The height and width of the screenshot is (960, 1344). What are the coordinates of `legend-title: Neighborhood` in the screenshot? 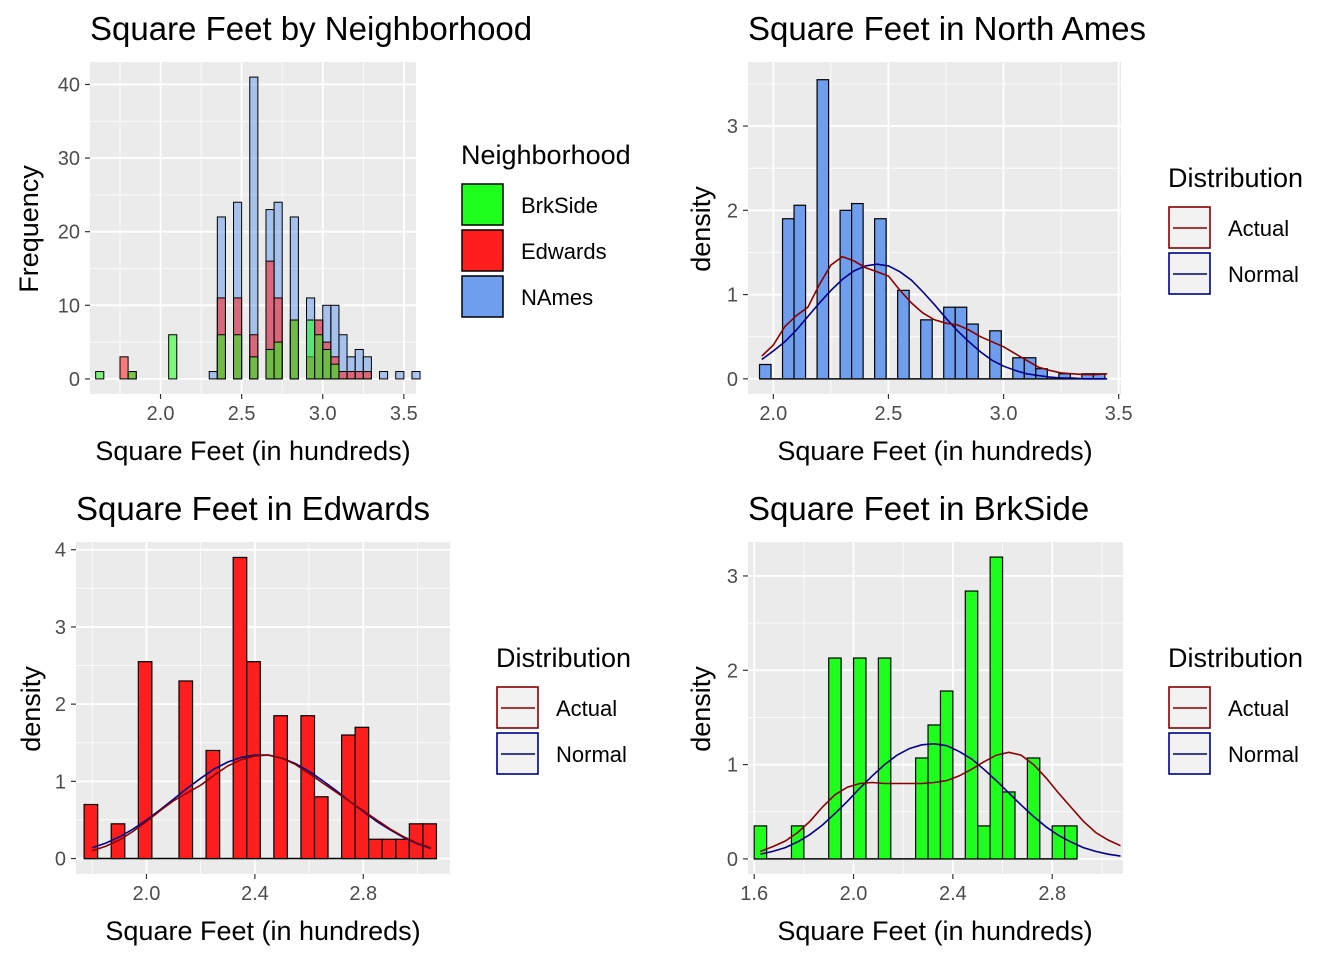 It's located at (546, 155).